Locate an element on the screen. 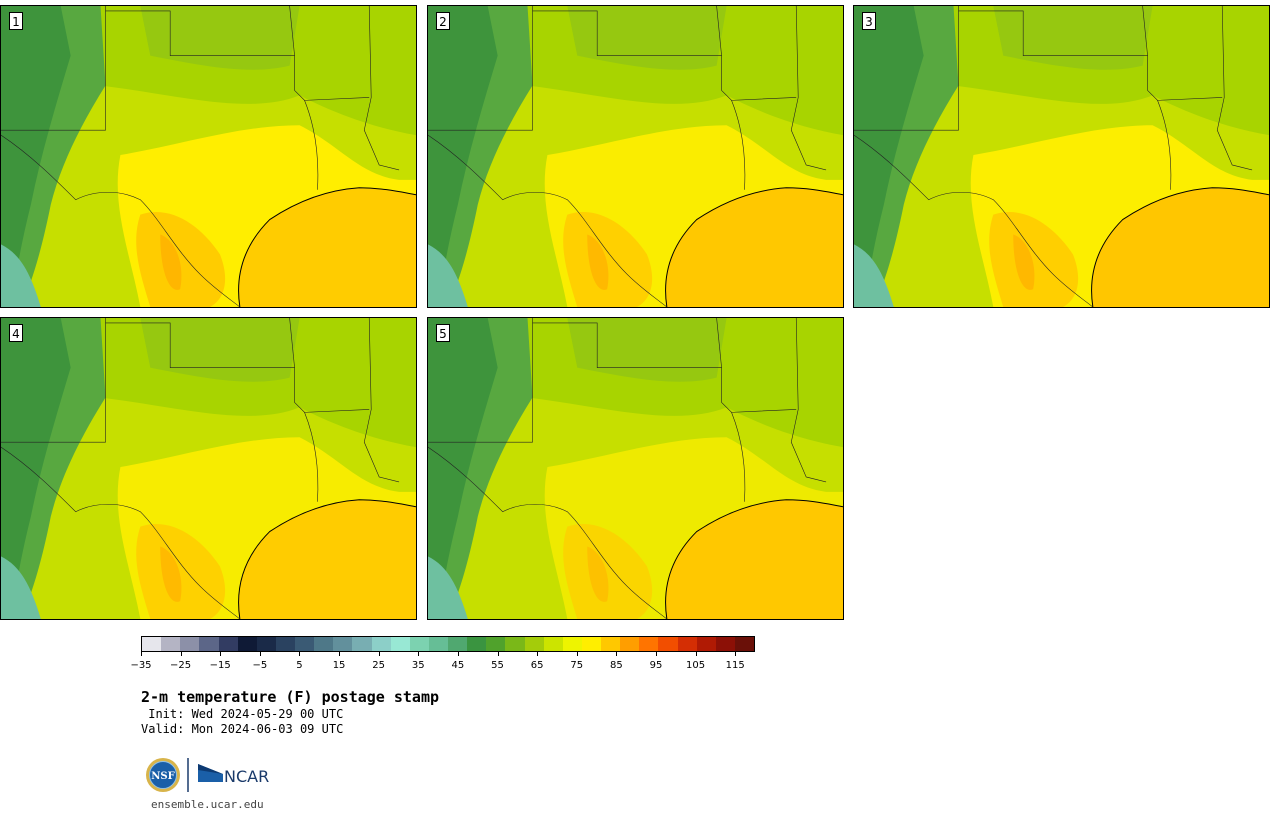  nsf-logo: NSF NCAR is located at coordinates (207, 775).